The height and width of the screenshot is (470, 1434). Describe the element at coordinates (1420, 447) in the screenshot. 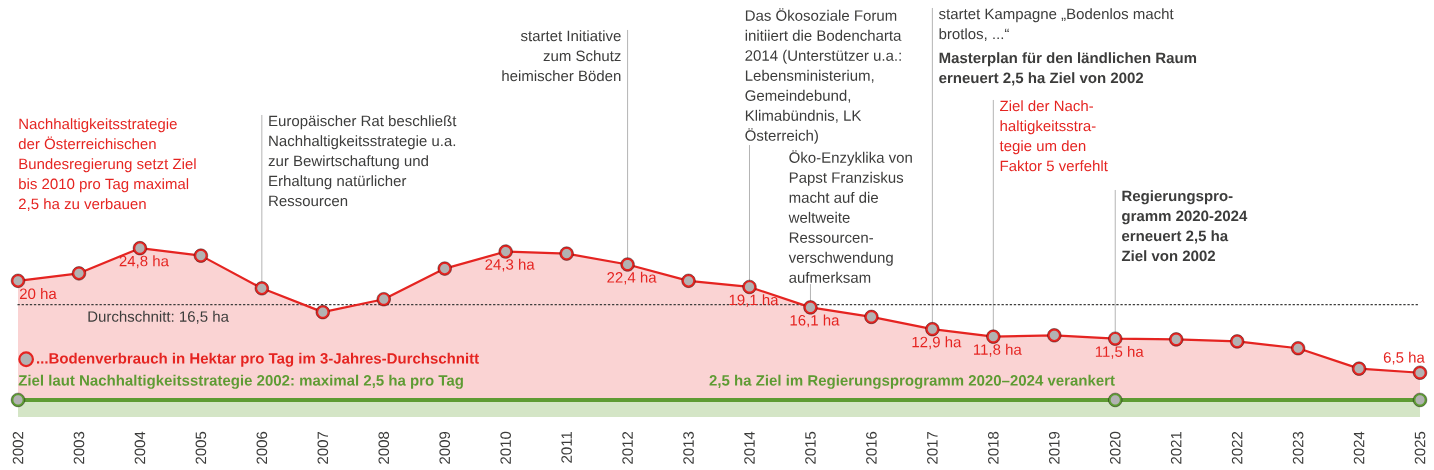

I see `x-tick-label: 2025` at that location.